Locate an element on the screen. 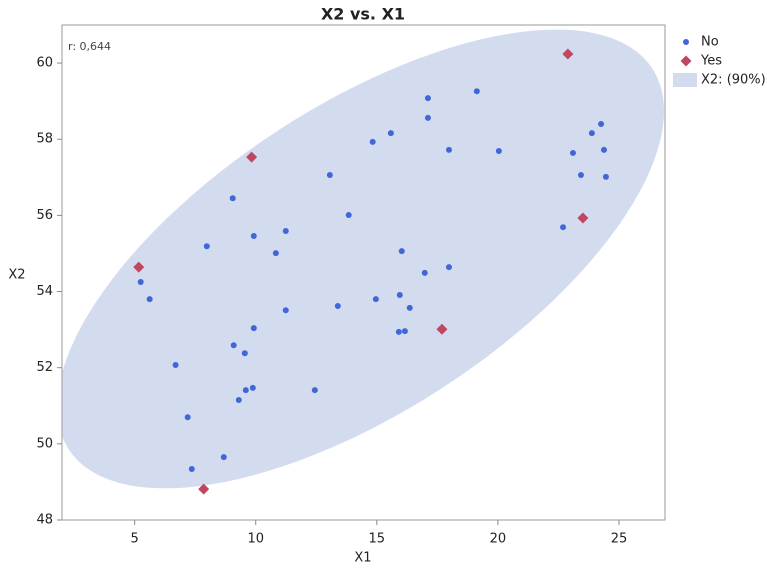  annotation: r: 0,644 is located at coordinates (89, 46).